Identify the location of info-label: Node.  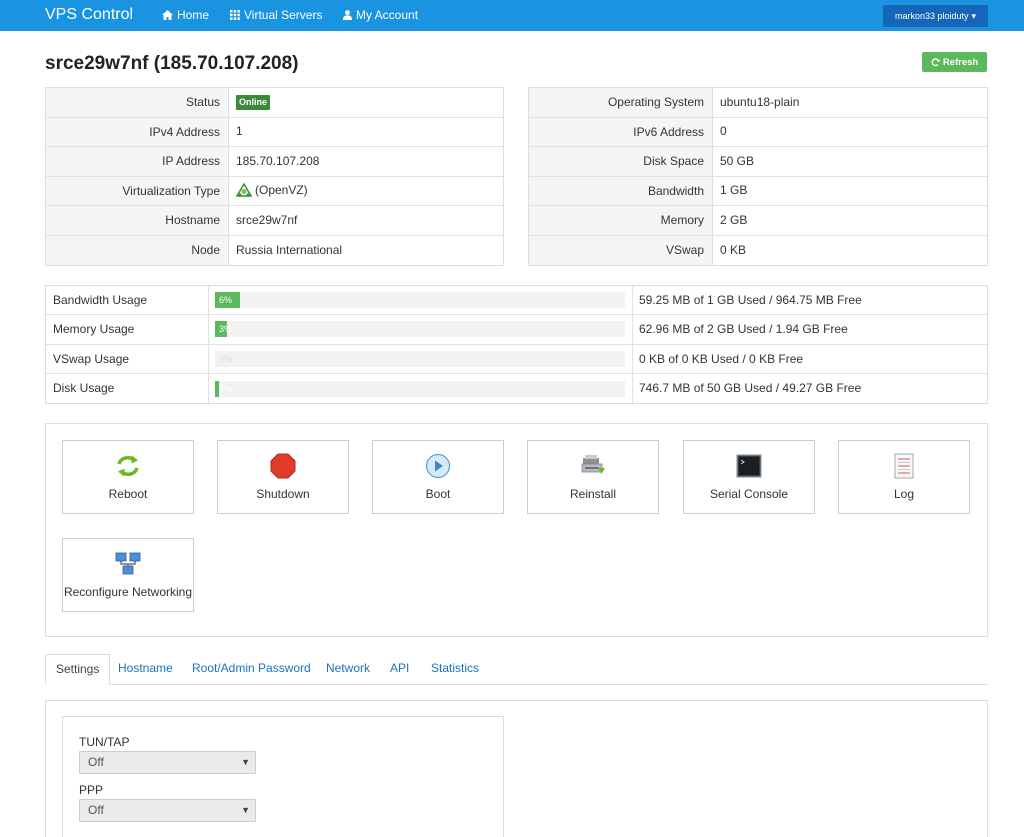
(137, 250).